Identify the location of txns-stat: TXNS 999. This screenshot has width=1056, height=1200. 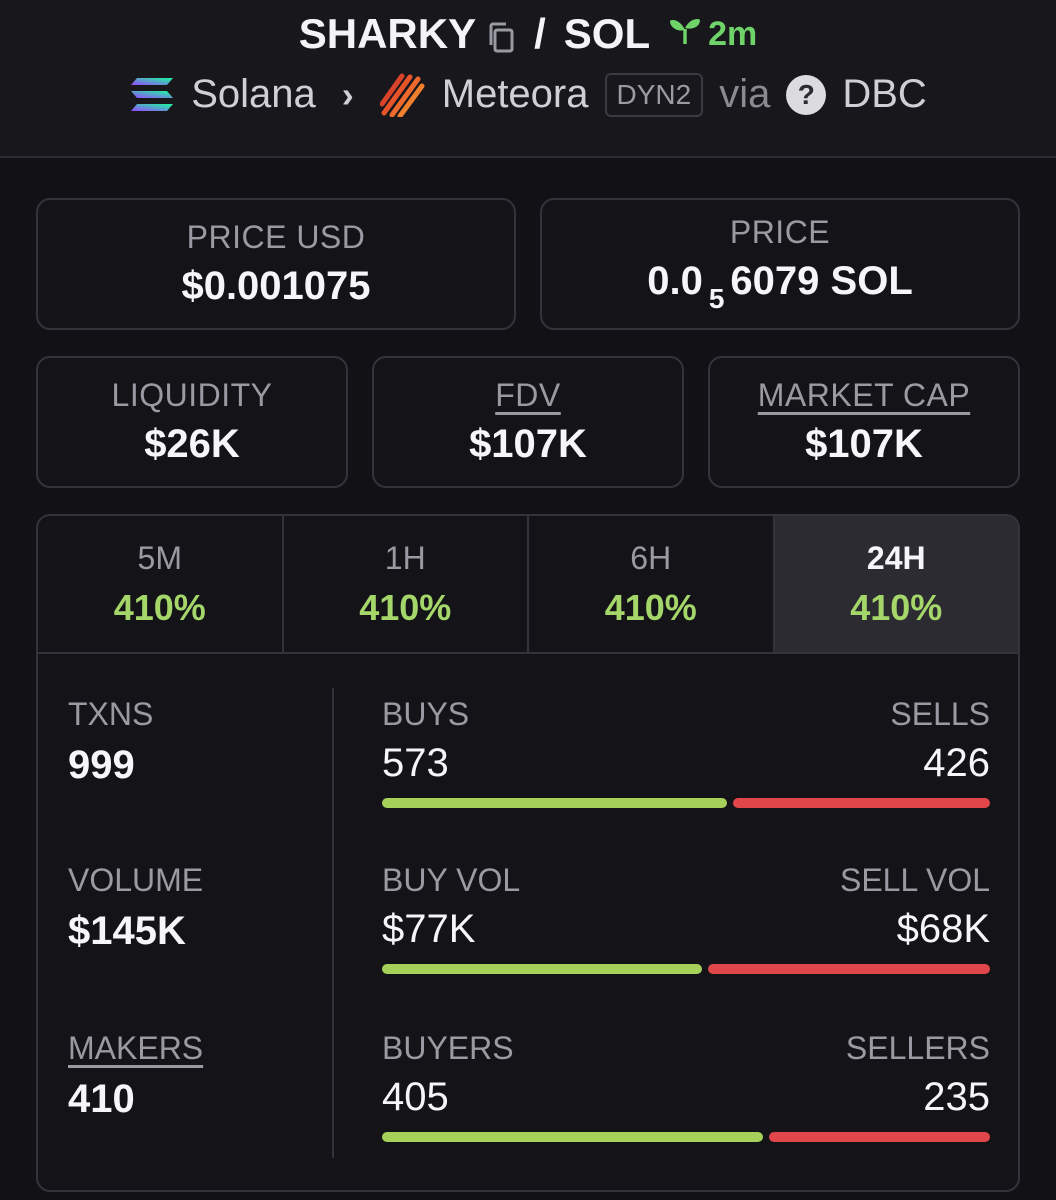
(110, 742).